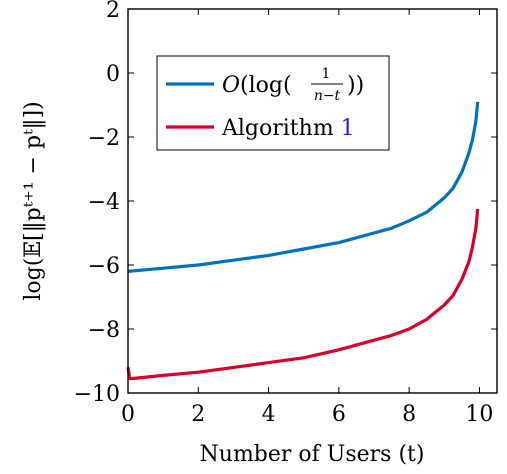 This screenshot has height=474, width=507. I want to click on legend-box, so click(273, 103).